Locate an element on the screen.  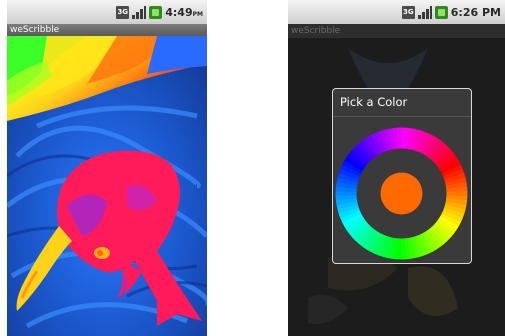
status-clock: 4:49PM is located at coordinates (184, 12).